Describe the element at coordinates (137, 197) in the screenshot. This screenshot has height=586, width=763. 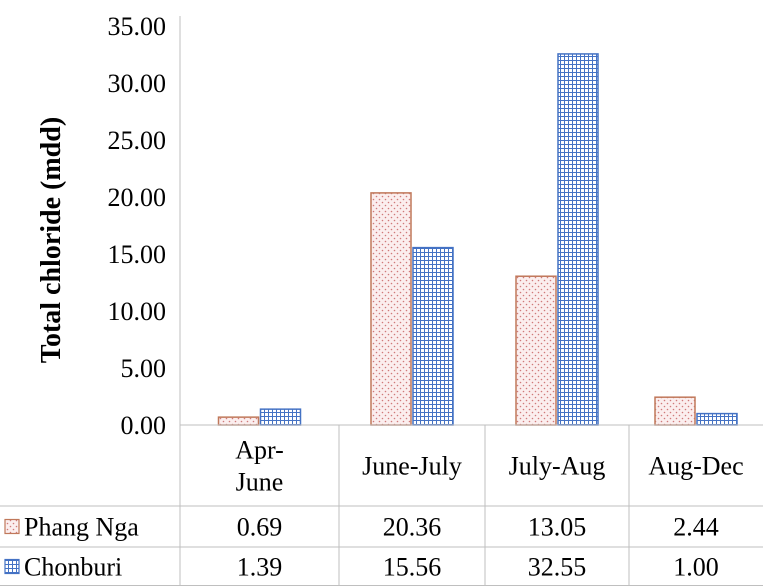
I see `y-tick-label: 20.00` at that location.